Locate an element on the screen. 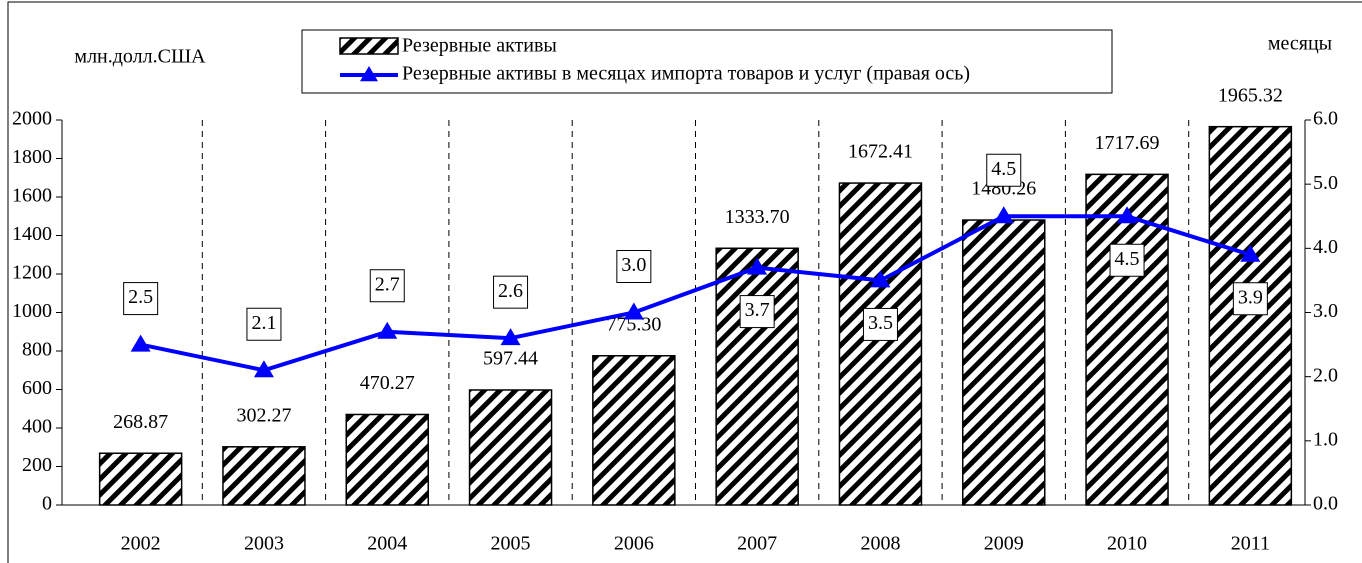 The image size is (1362, 563). bar-value-label: 268.87 is located at coordinates (140, 422).